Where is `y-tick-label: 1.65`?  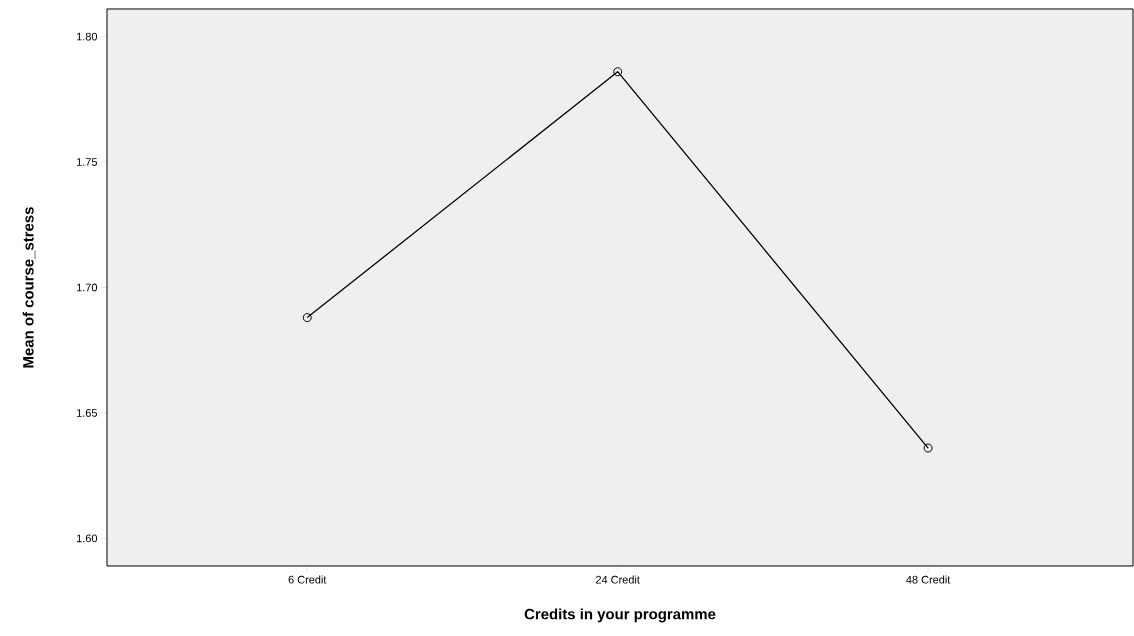 y-tick-label: 1.65 is located at coordinates (87, 413).